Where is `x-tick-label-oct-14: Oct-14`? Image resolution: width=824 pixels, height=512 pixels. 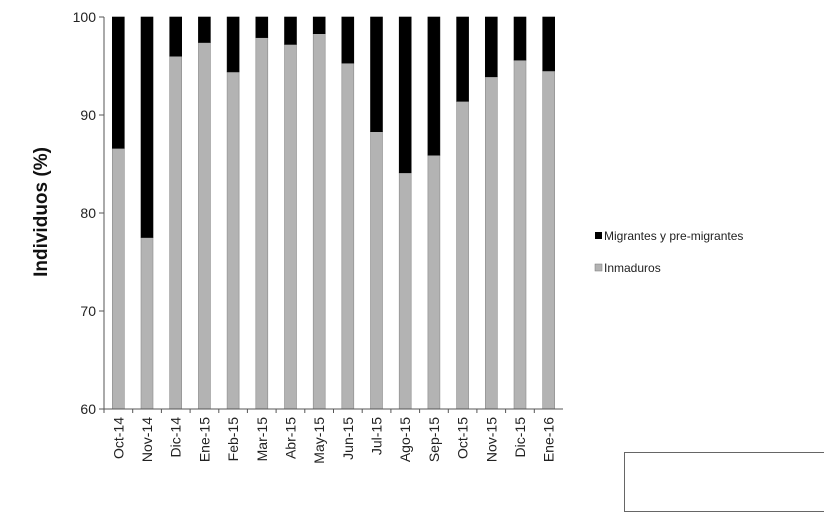
x-tick-label-oct-14: Oct-14 is located at coordinates (118, 438).